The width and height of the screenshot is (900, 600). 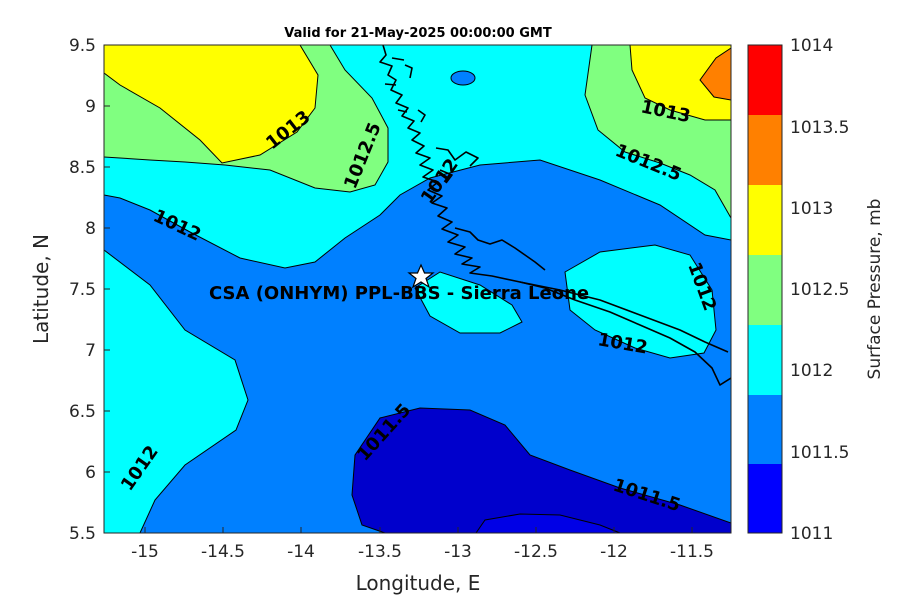 What do you see at coordinates (811, 209) in the screenshot?
I see `colorbar-tick-label: 1013` at bounding box center [811, 209].